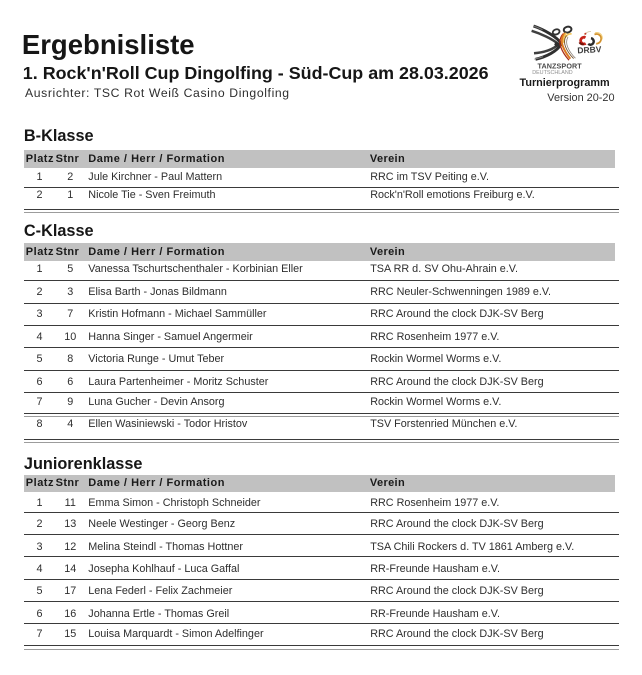 The height and width of the screenshot is (675, 642). What do you see at coordinates (560, 65) in the screenshot?
I see `svg-text: TANZSPORT` at bounding box center [560, 65].